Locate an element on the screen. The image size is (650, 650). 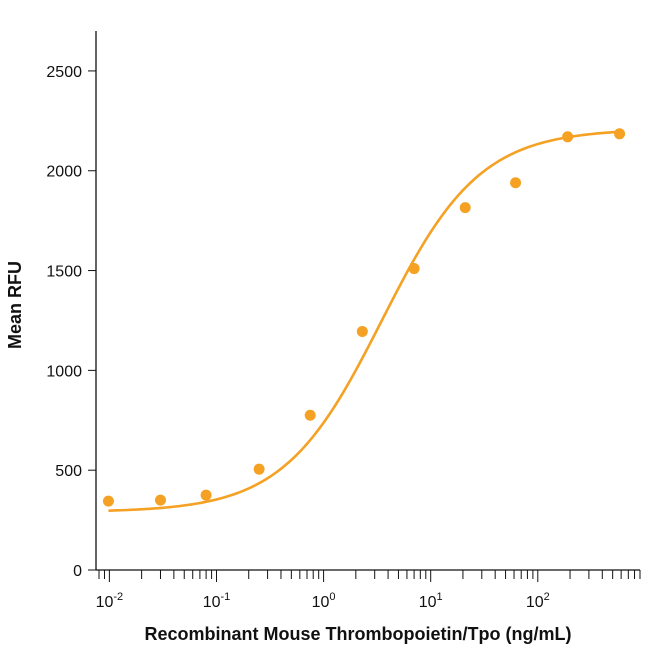
y-tick-label: 2500 is located at coordinates (64, 72).